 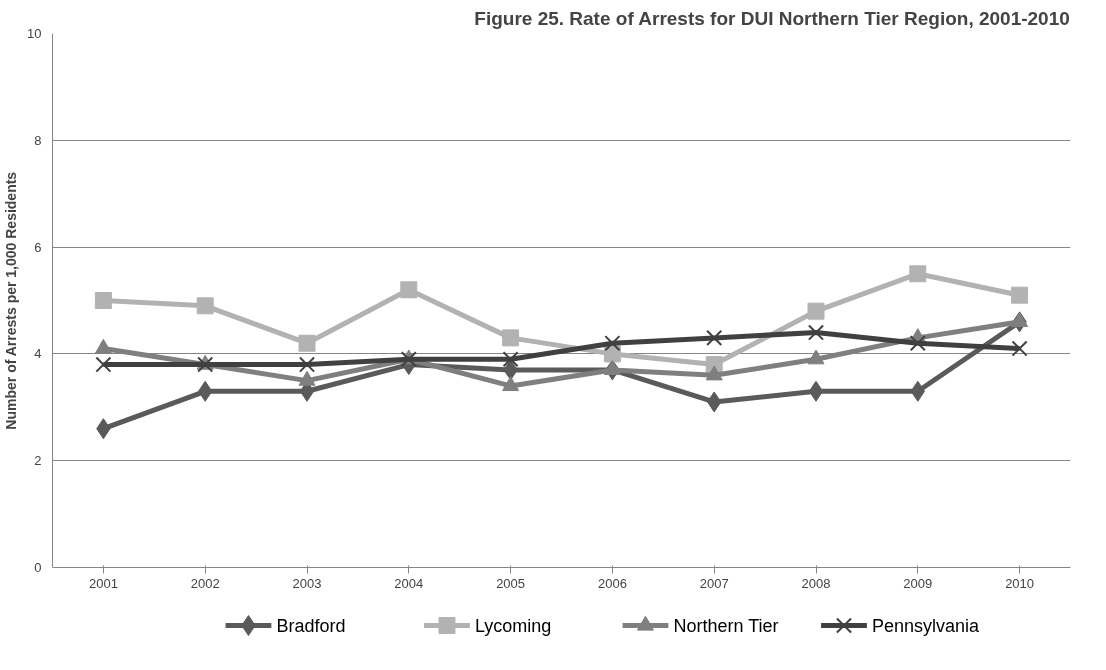 I want to click on y-tick-label: 4, so click(x=38, y=354).